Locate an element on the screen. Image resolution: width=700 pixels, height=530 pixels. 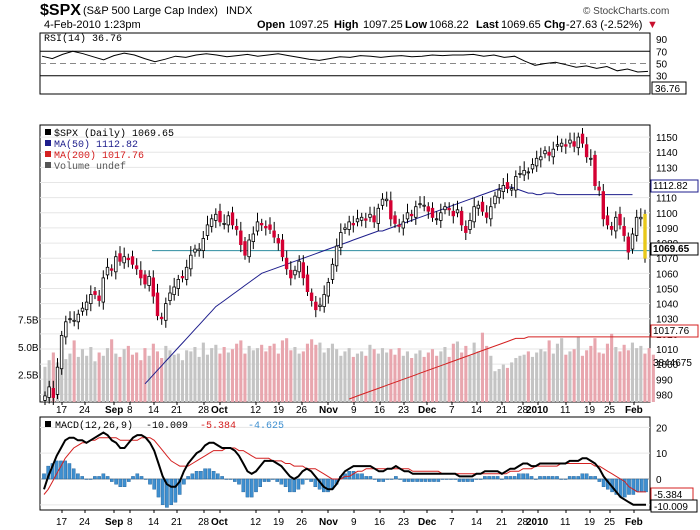
ma50-value-label: 1112.82 is located at coordinates (670, 186).